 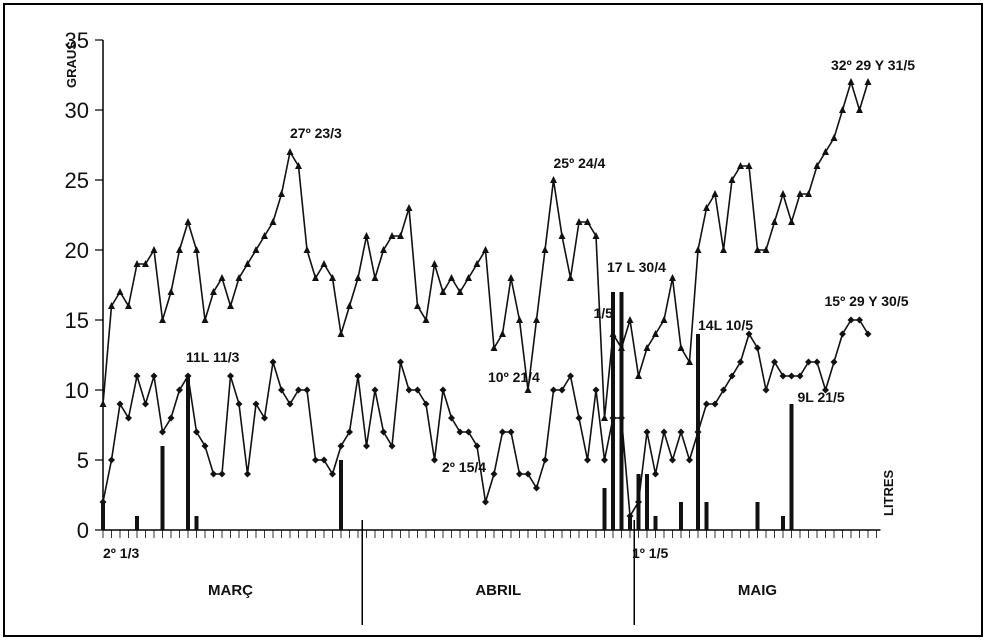 I want to click on annotation-label: 11L 11/3, so click(x=213, y=357).